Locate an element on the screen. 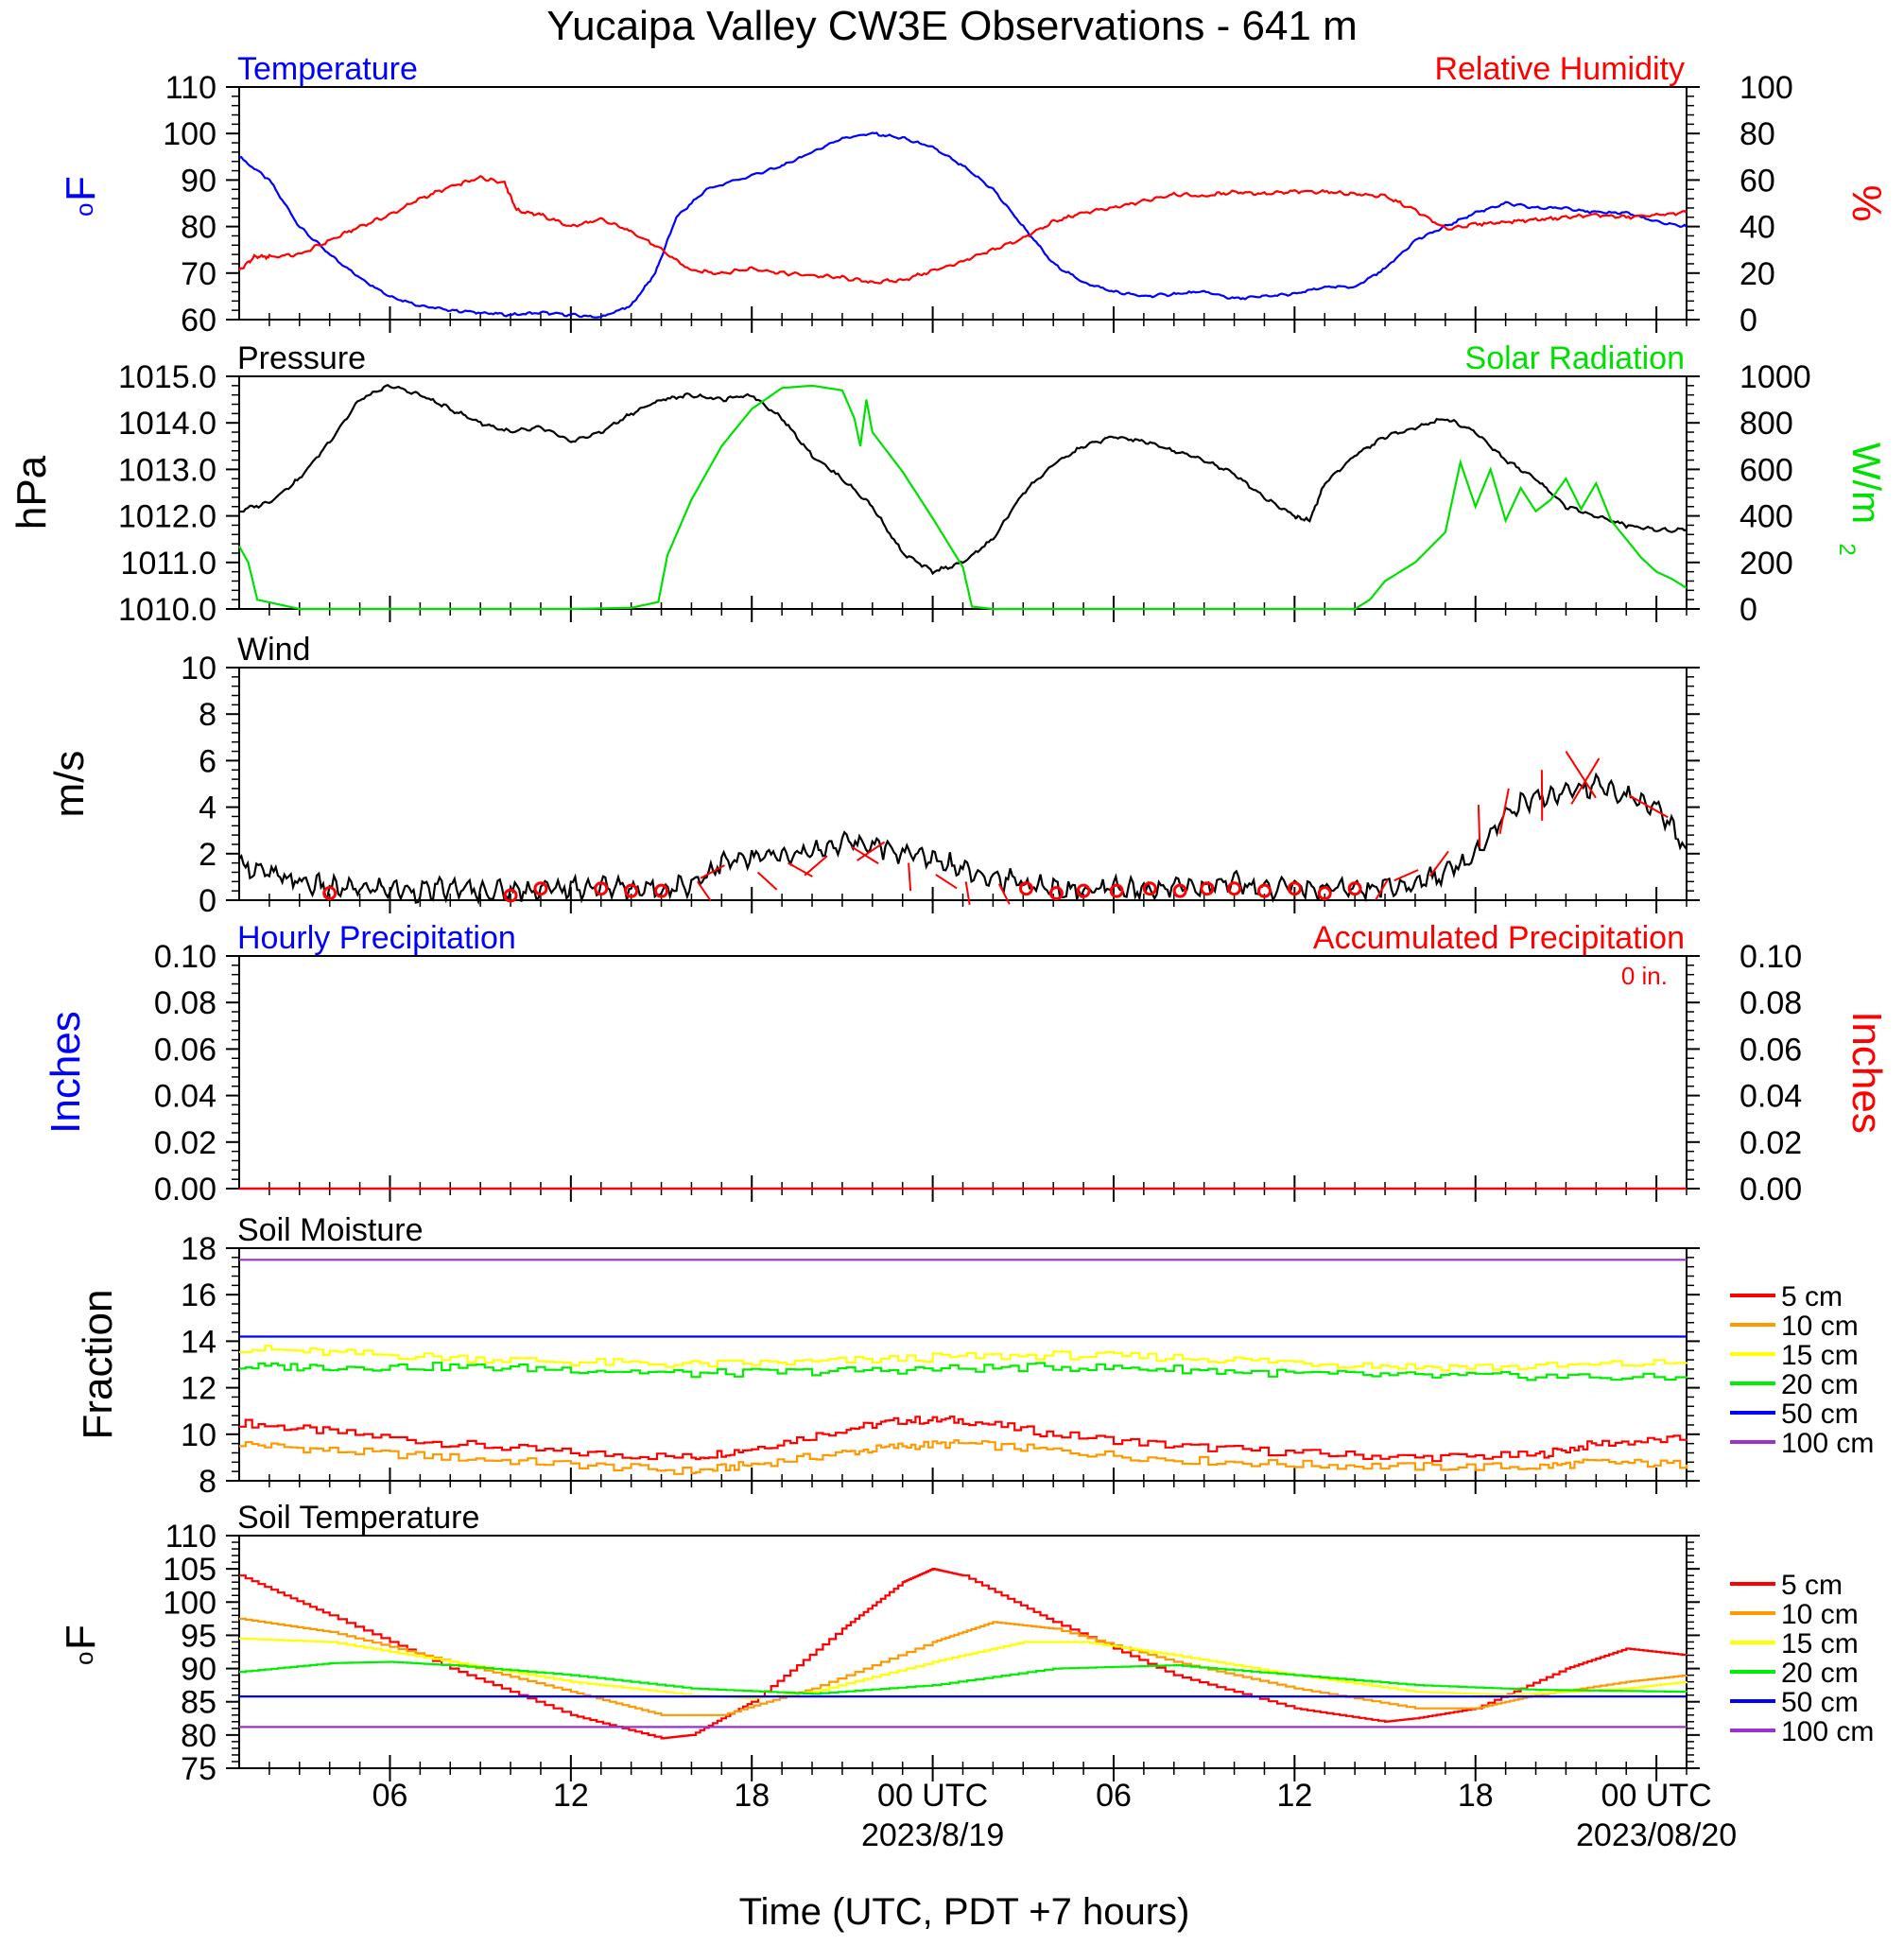  y-tick-label-left: 1013.0 is located at coordinates (167, 470).